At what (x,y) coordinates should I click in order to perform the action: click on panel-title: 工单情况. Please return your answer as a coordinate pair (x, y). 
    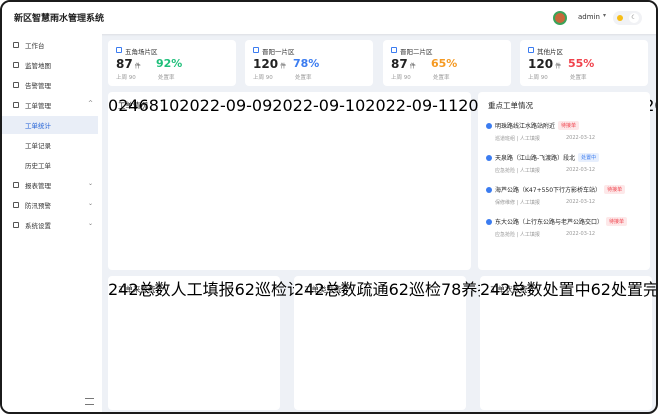
    Looking at the image, I should click on (133, 105).